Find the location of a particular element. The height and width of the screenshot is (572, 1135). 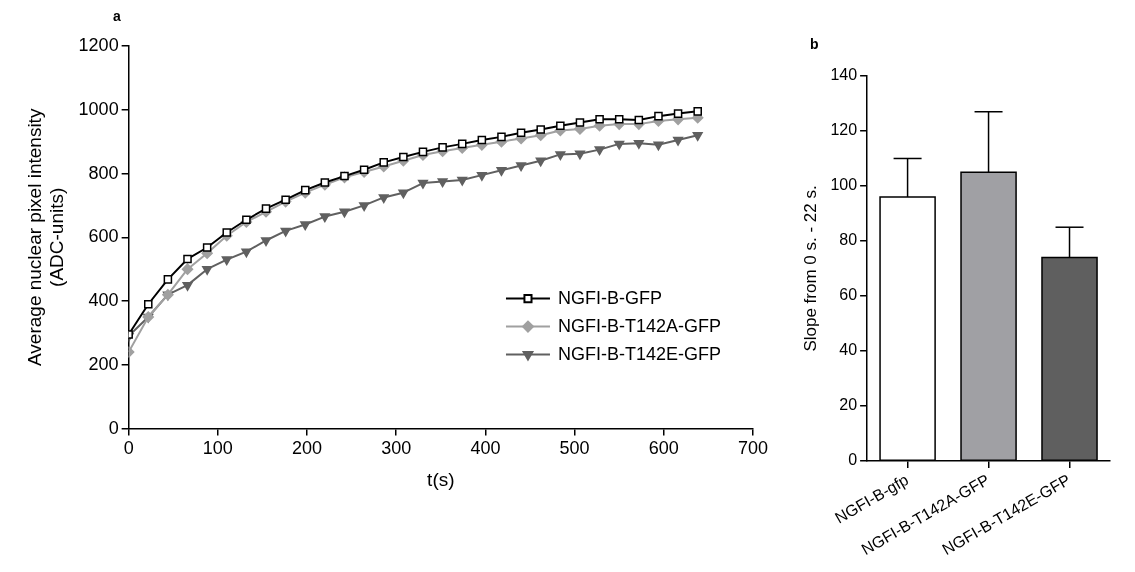

y-tick-label: 100 is located at coordinates (844, 185).